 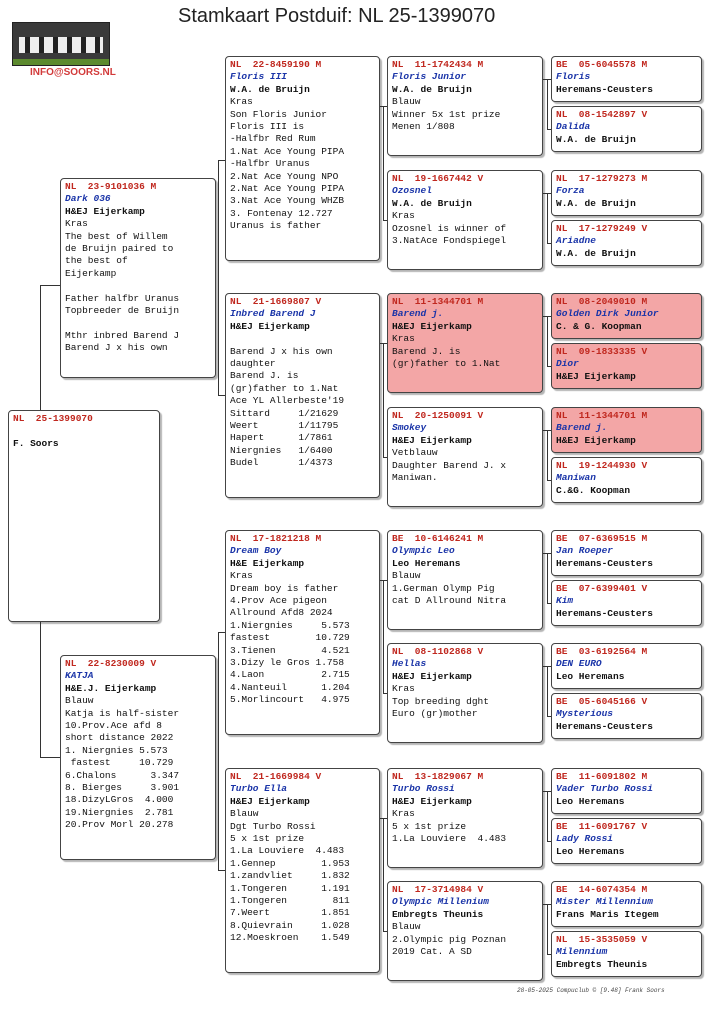 What do you see at coordinates (270, 164) in the screenshot?
I see `info-line: -Halfbr Uranus` at bounding box center [270, 164].